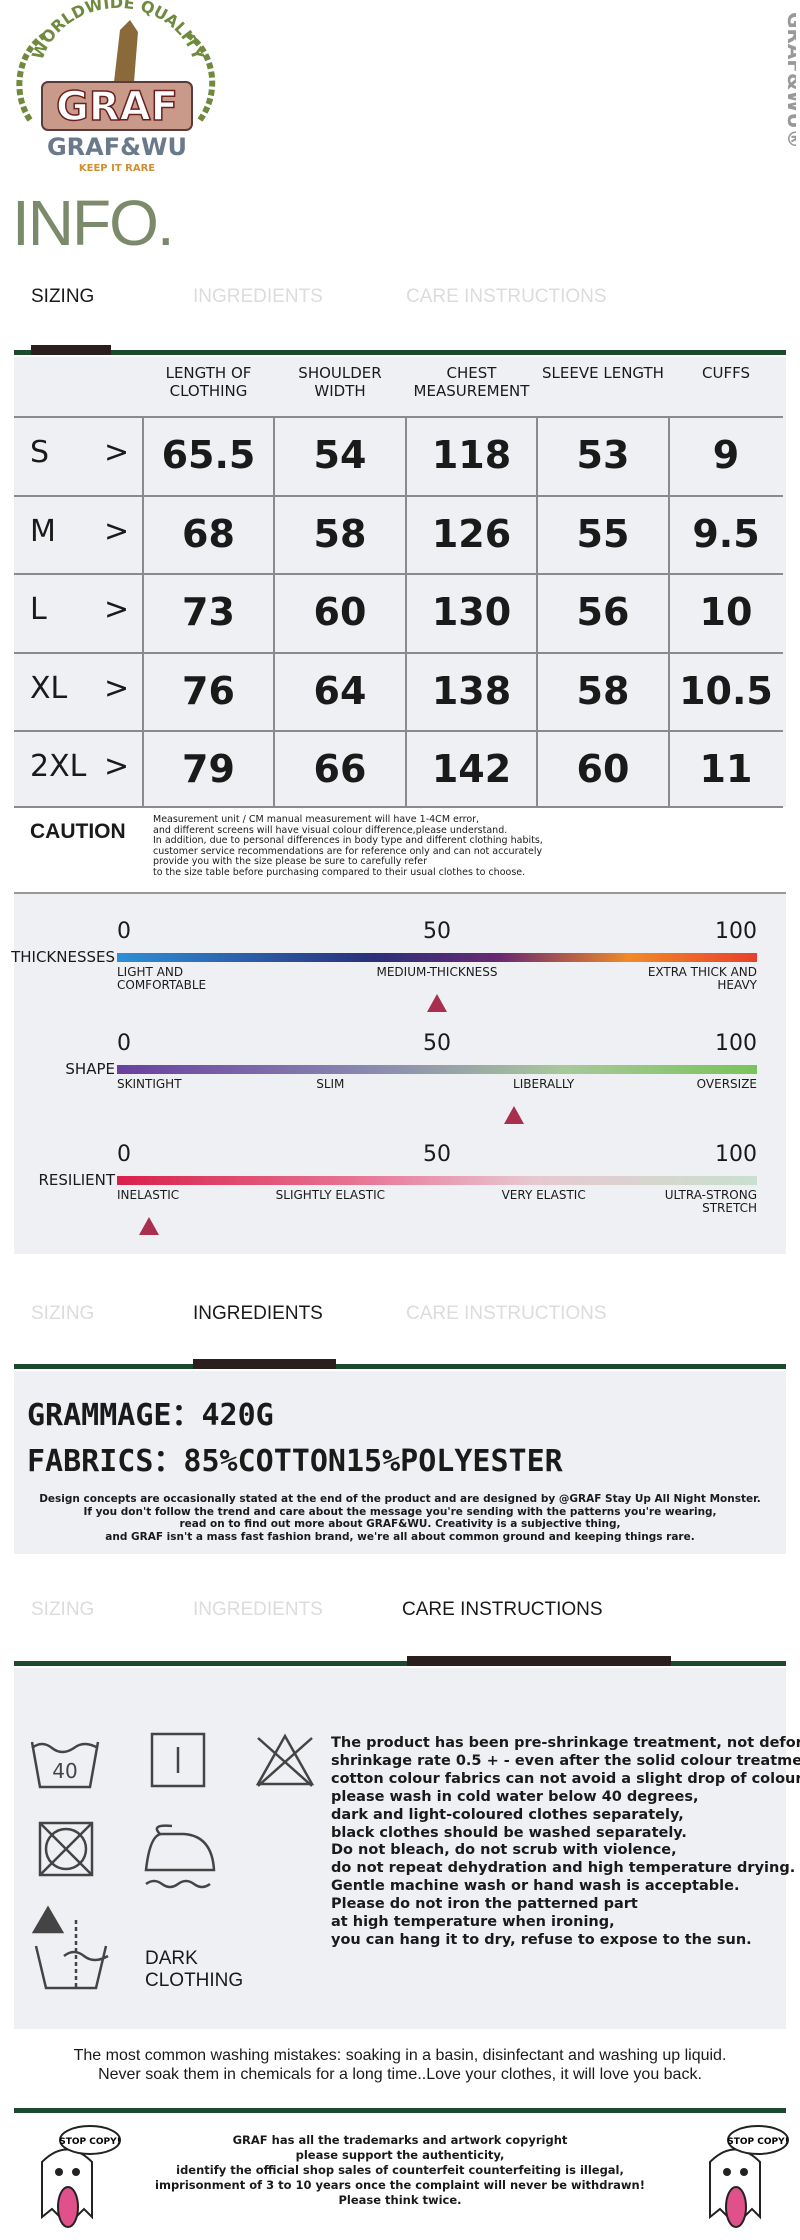 This screenshot has width=800, height=2240. Describe the element at coordinates (340, 612) in the screenshot. I see `measurement: 60` at that location.